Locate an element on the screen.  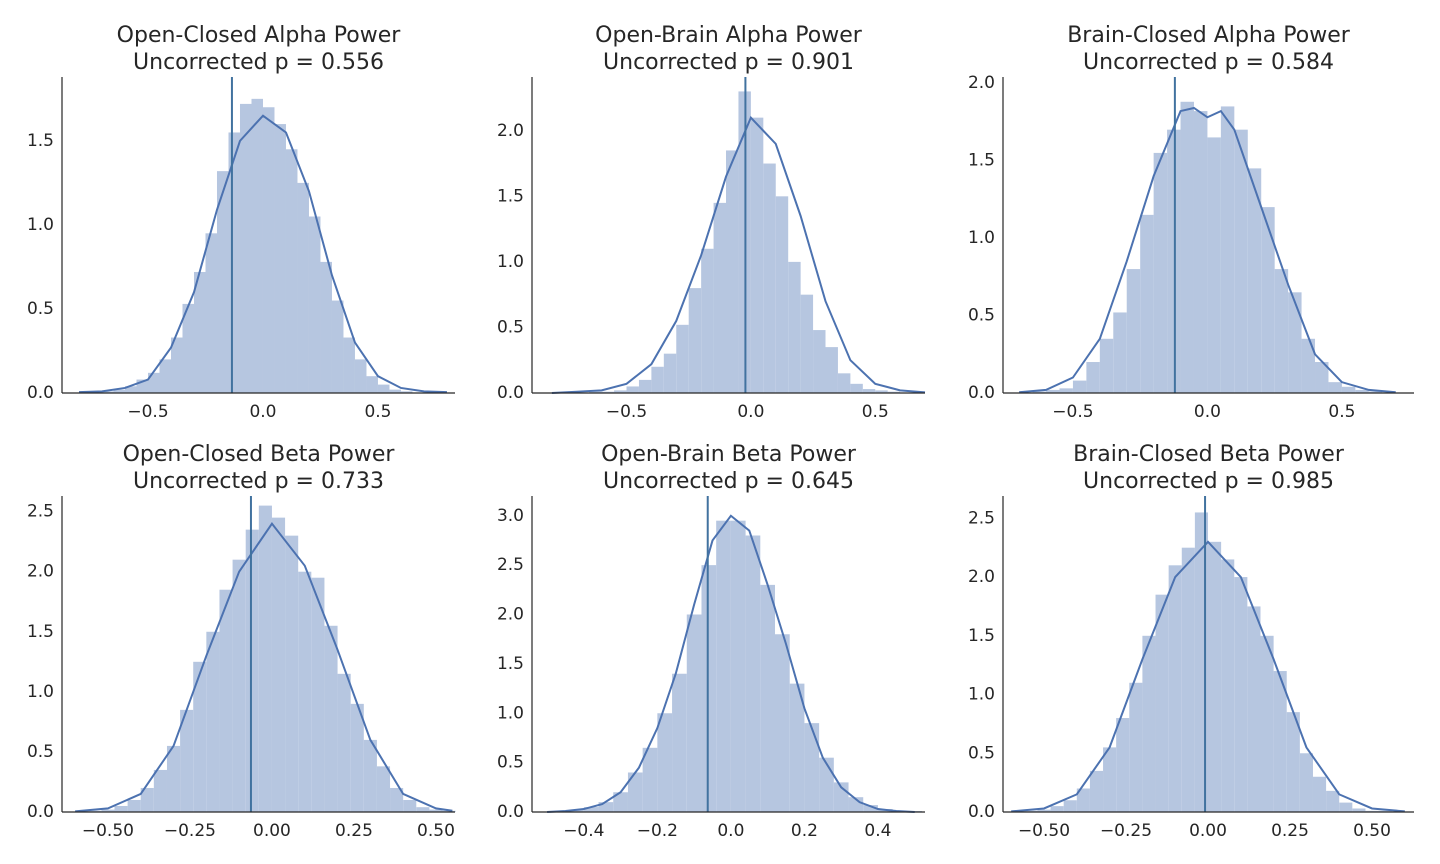
x-tick-label: 0.2 is located at coordinates (804, 831).